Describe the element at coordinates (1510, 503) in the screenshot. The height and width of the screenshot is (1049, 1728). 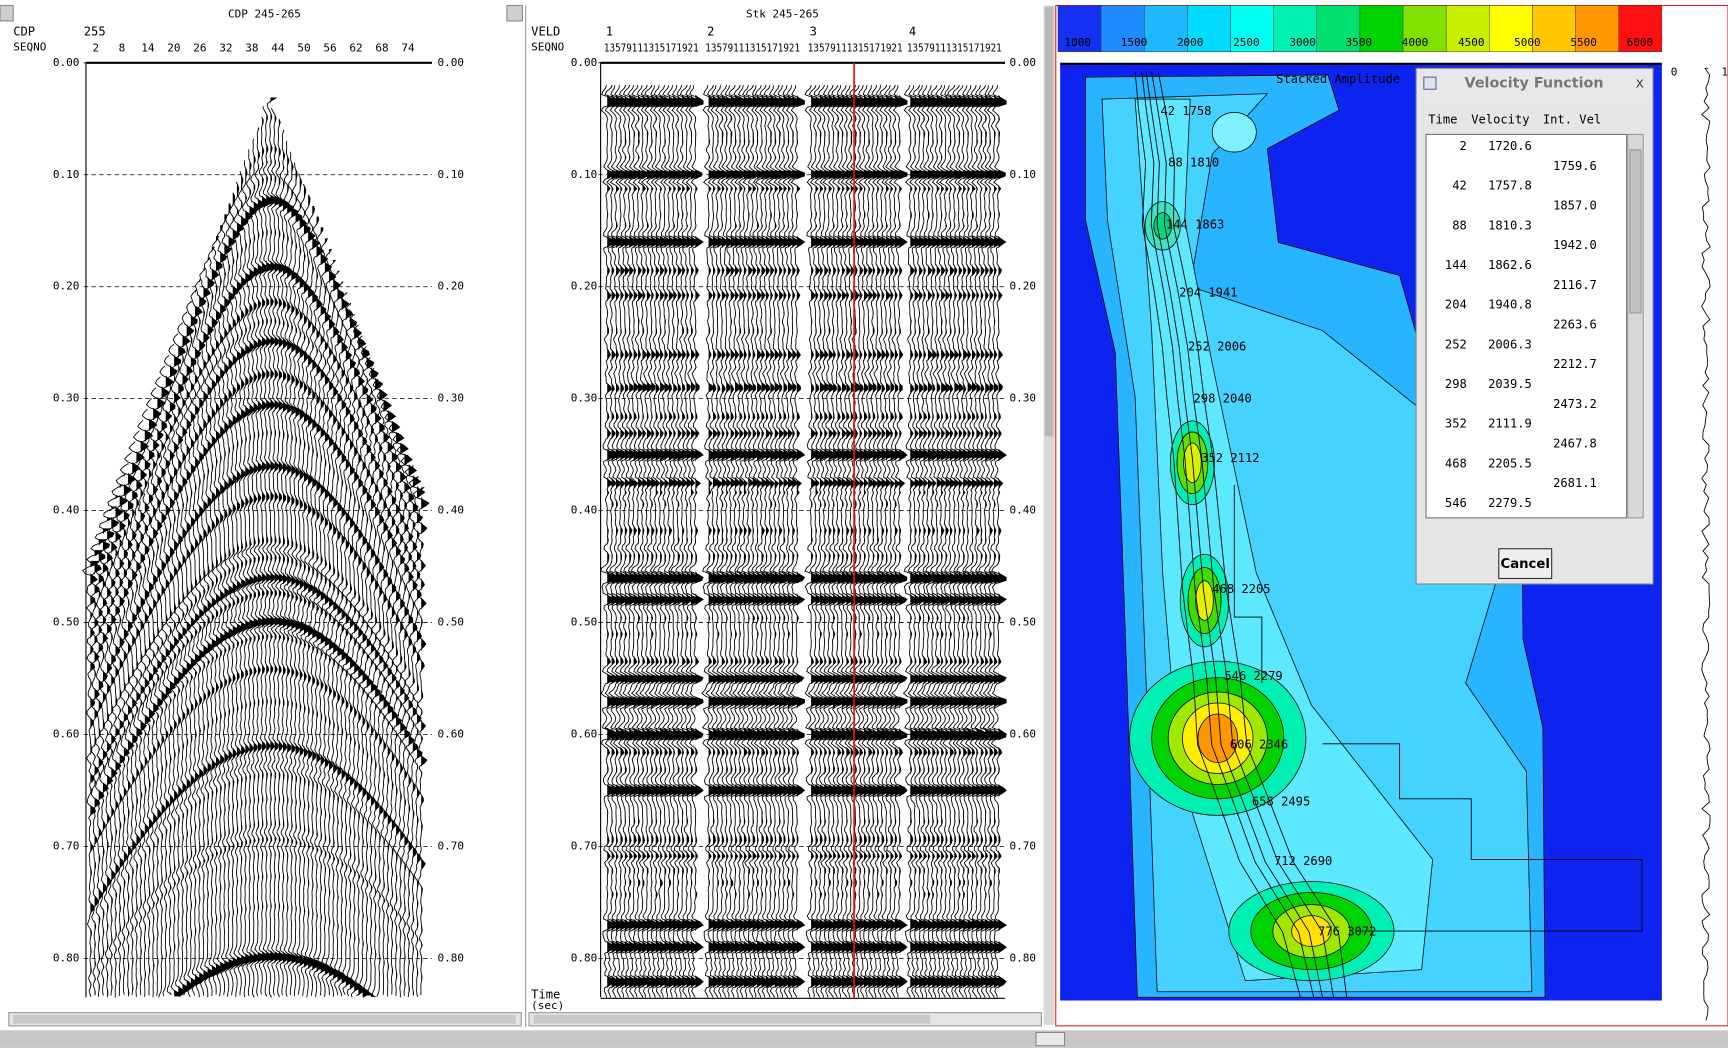
I see `velocity-cell: 2279.5` at that location.